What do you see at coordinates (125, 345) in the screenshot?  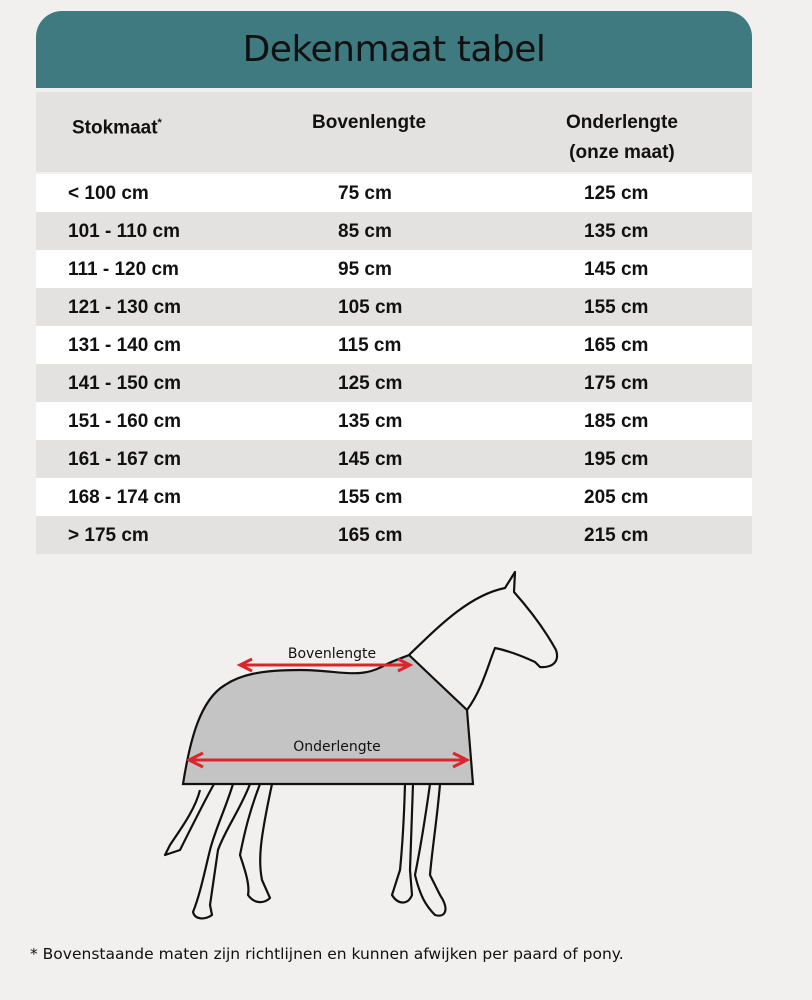 I see `stokmaat-cell: 131 - 140 cm` at bounding box center [125, 345].